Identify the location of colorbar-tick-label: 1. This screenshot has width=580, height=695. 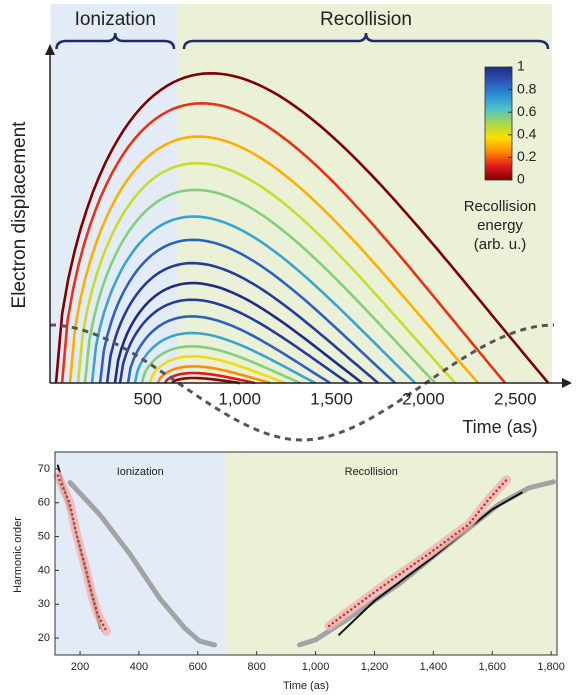
(521, 66).